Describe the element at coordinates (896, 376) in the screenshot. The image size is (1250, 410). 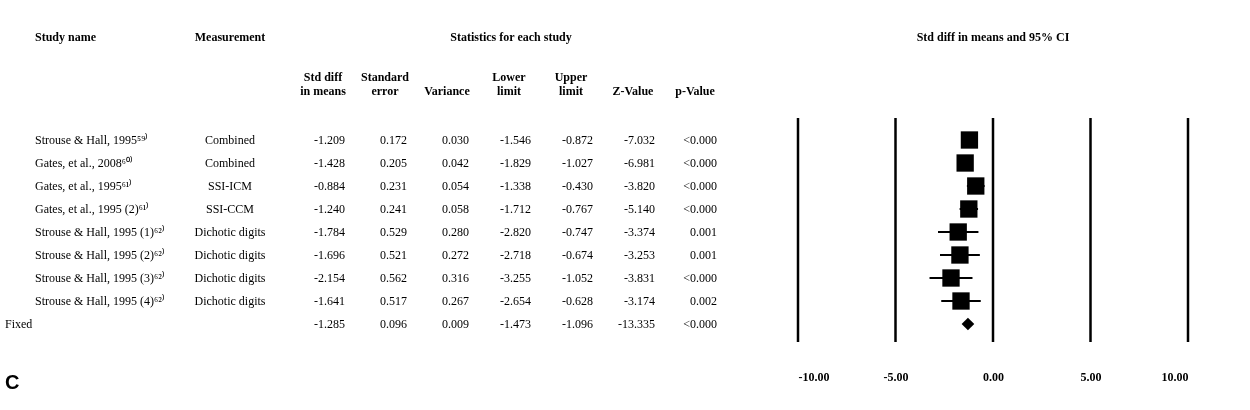
I see `x-tick-label: -5.00` at that location.